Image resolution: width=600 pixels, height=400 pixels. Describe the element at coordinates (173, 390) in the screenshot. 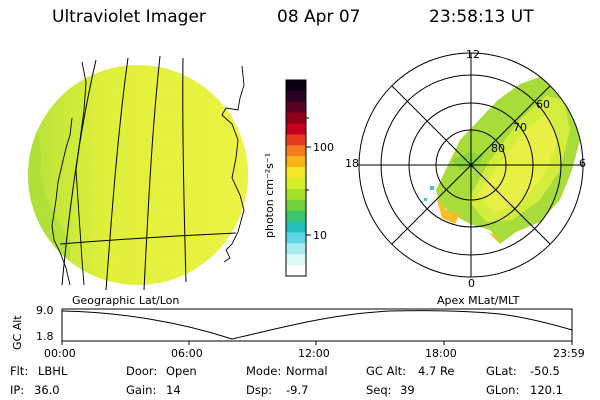

I see `gain-value: 14` at that location.